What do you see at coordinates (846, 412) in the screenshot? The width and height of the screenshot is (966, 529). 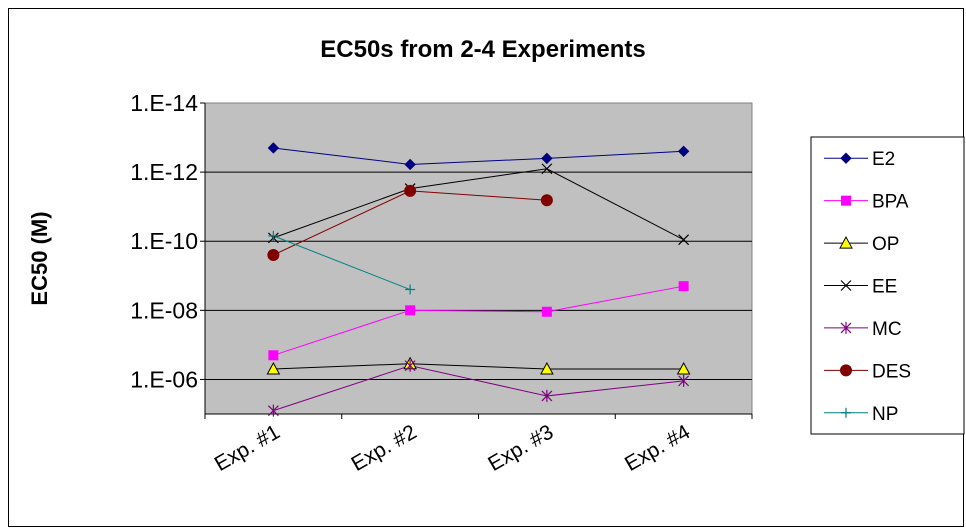 I see `legend-marker-np` at bounding box center [846, 412].